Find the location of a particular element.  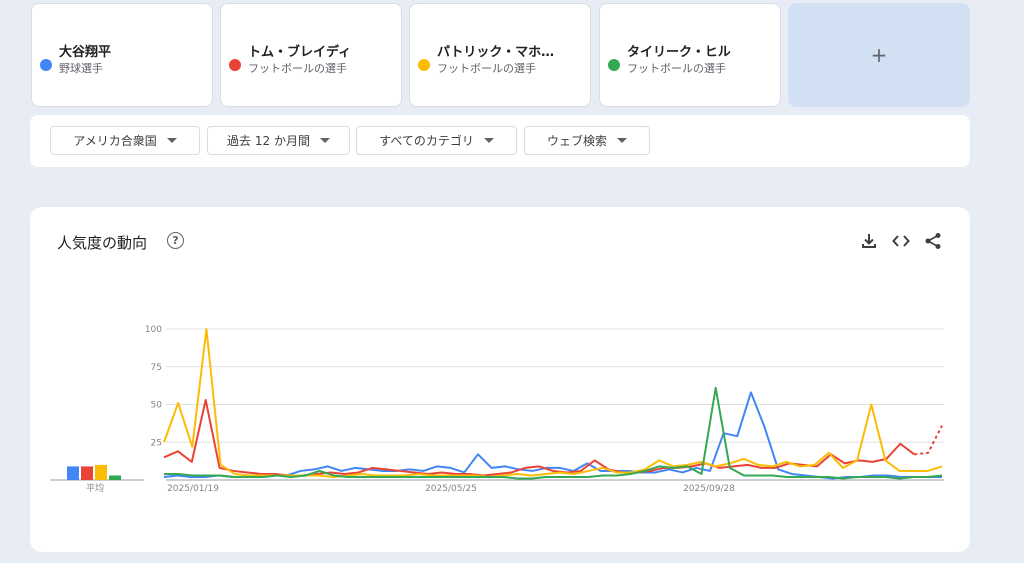

help-icon: ? is located at coordinates (175, 240).